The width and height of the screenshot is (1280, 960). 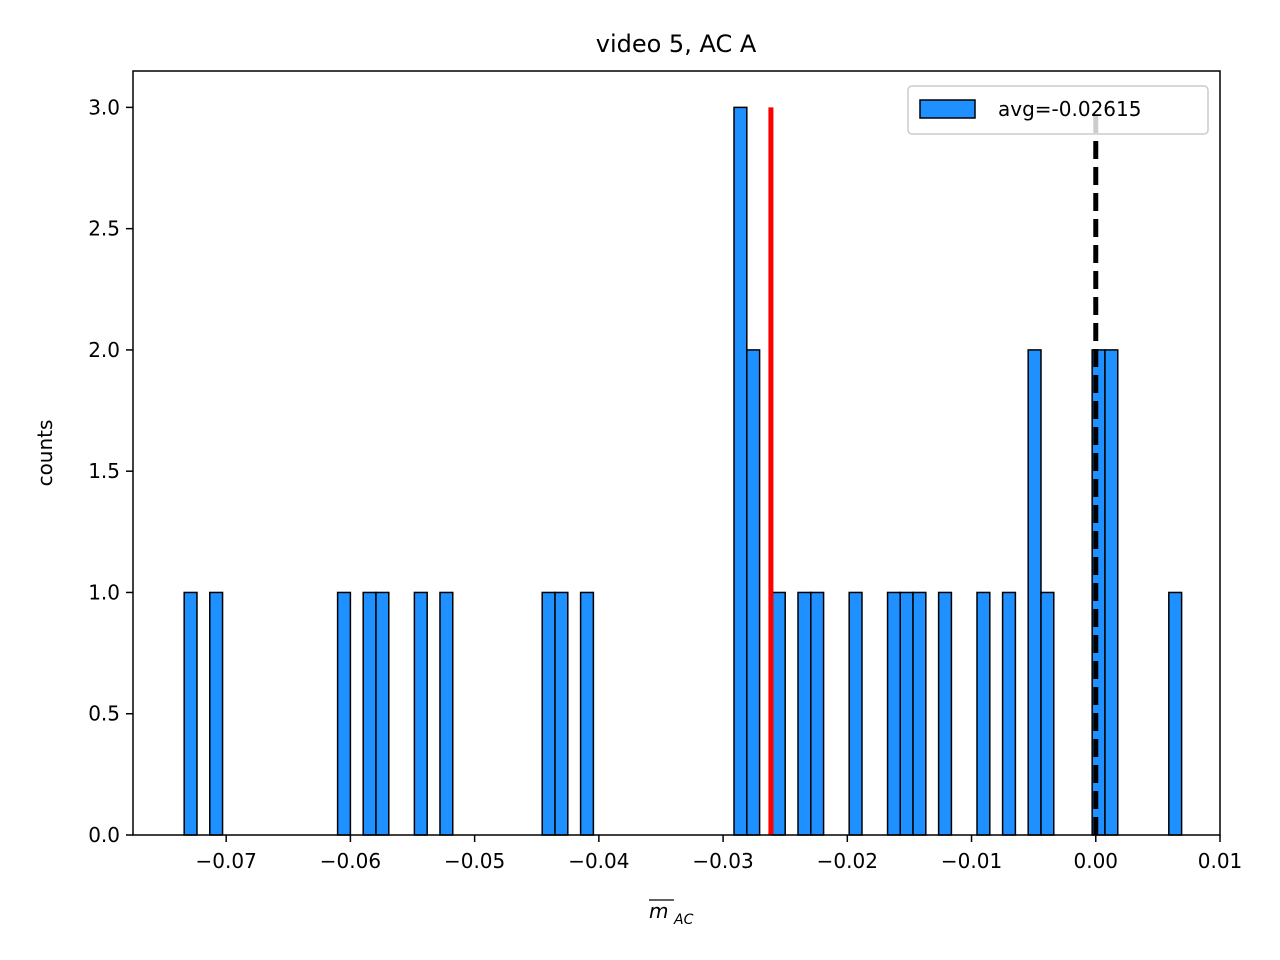 What do you see at coordinates (1096, 861) in the screenshot?
I see `x-tick-label: 0.00` at bounding box center [1096, 861].